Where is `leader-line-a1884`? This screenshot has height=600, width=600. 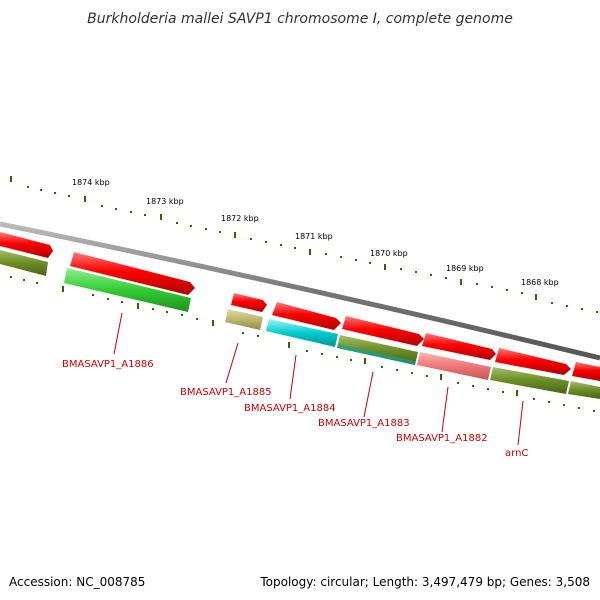 leader-line-a1884 is located at coordinates (293, 377).